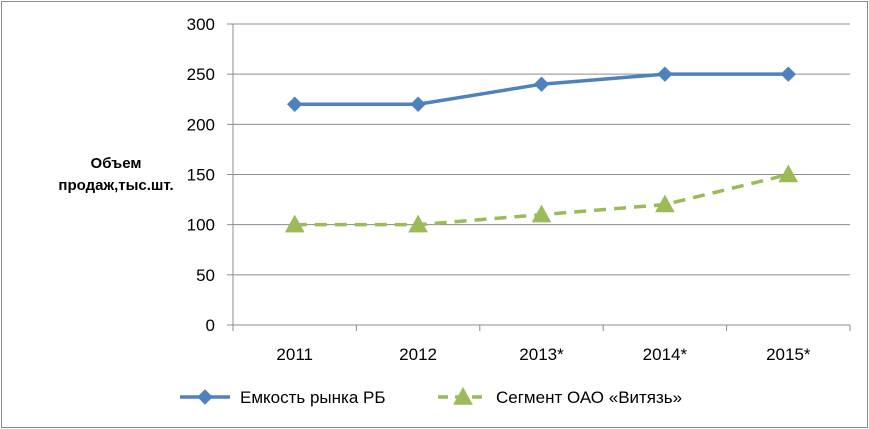 This screenshot has height=429, width=869. Describe the element at coordinates (201, 225) in the screenshot. I see `y-tick-label: 100` at that location.